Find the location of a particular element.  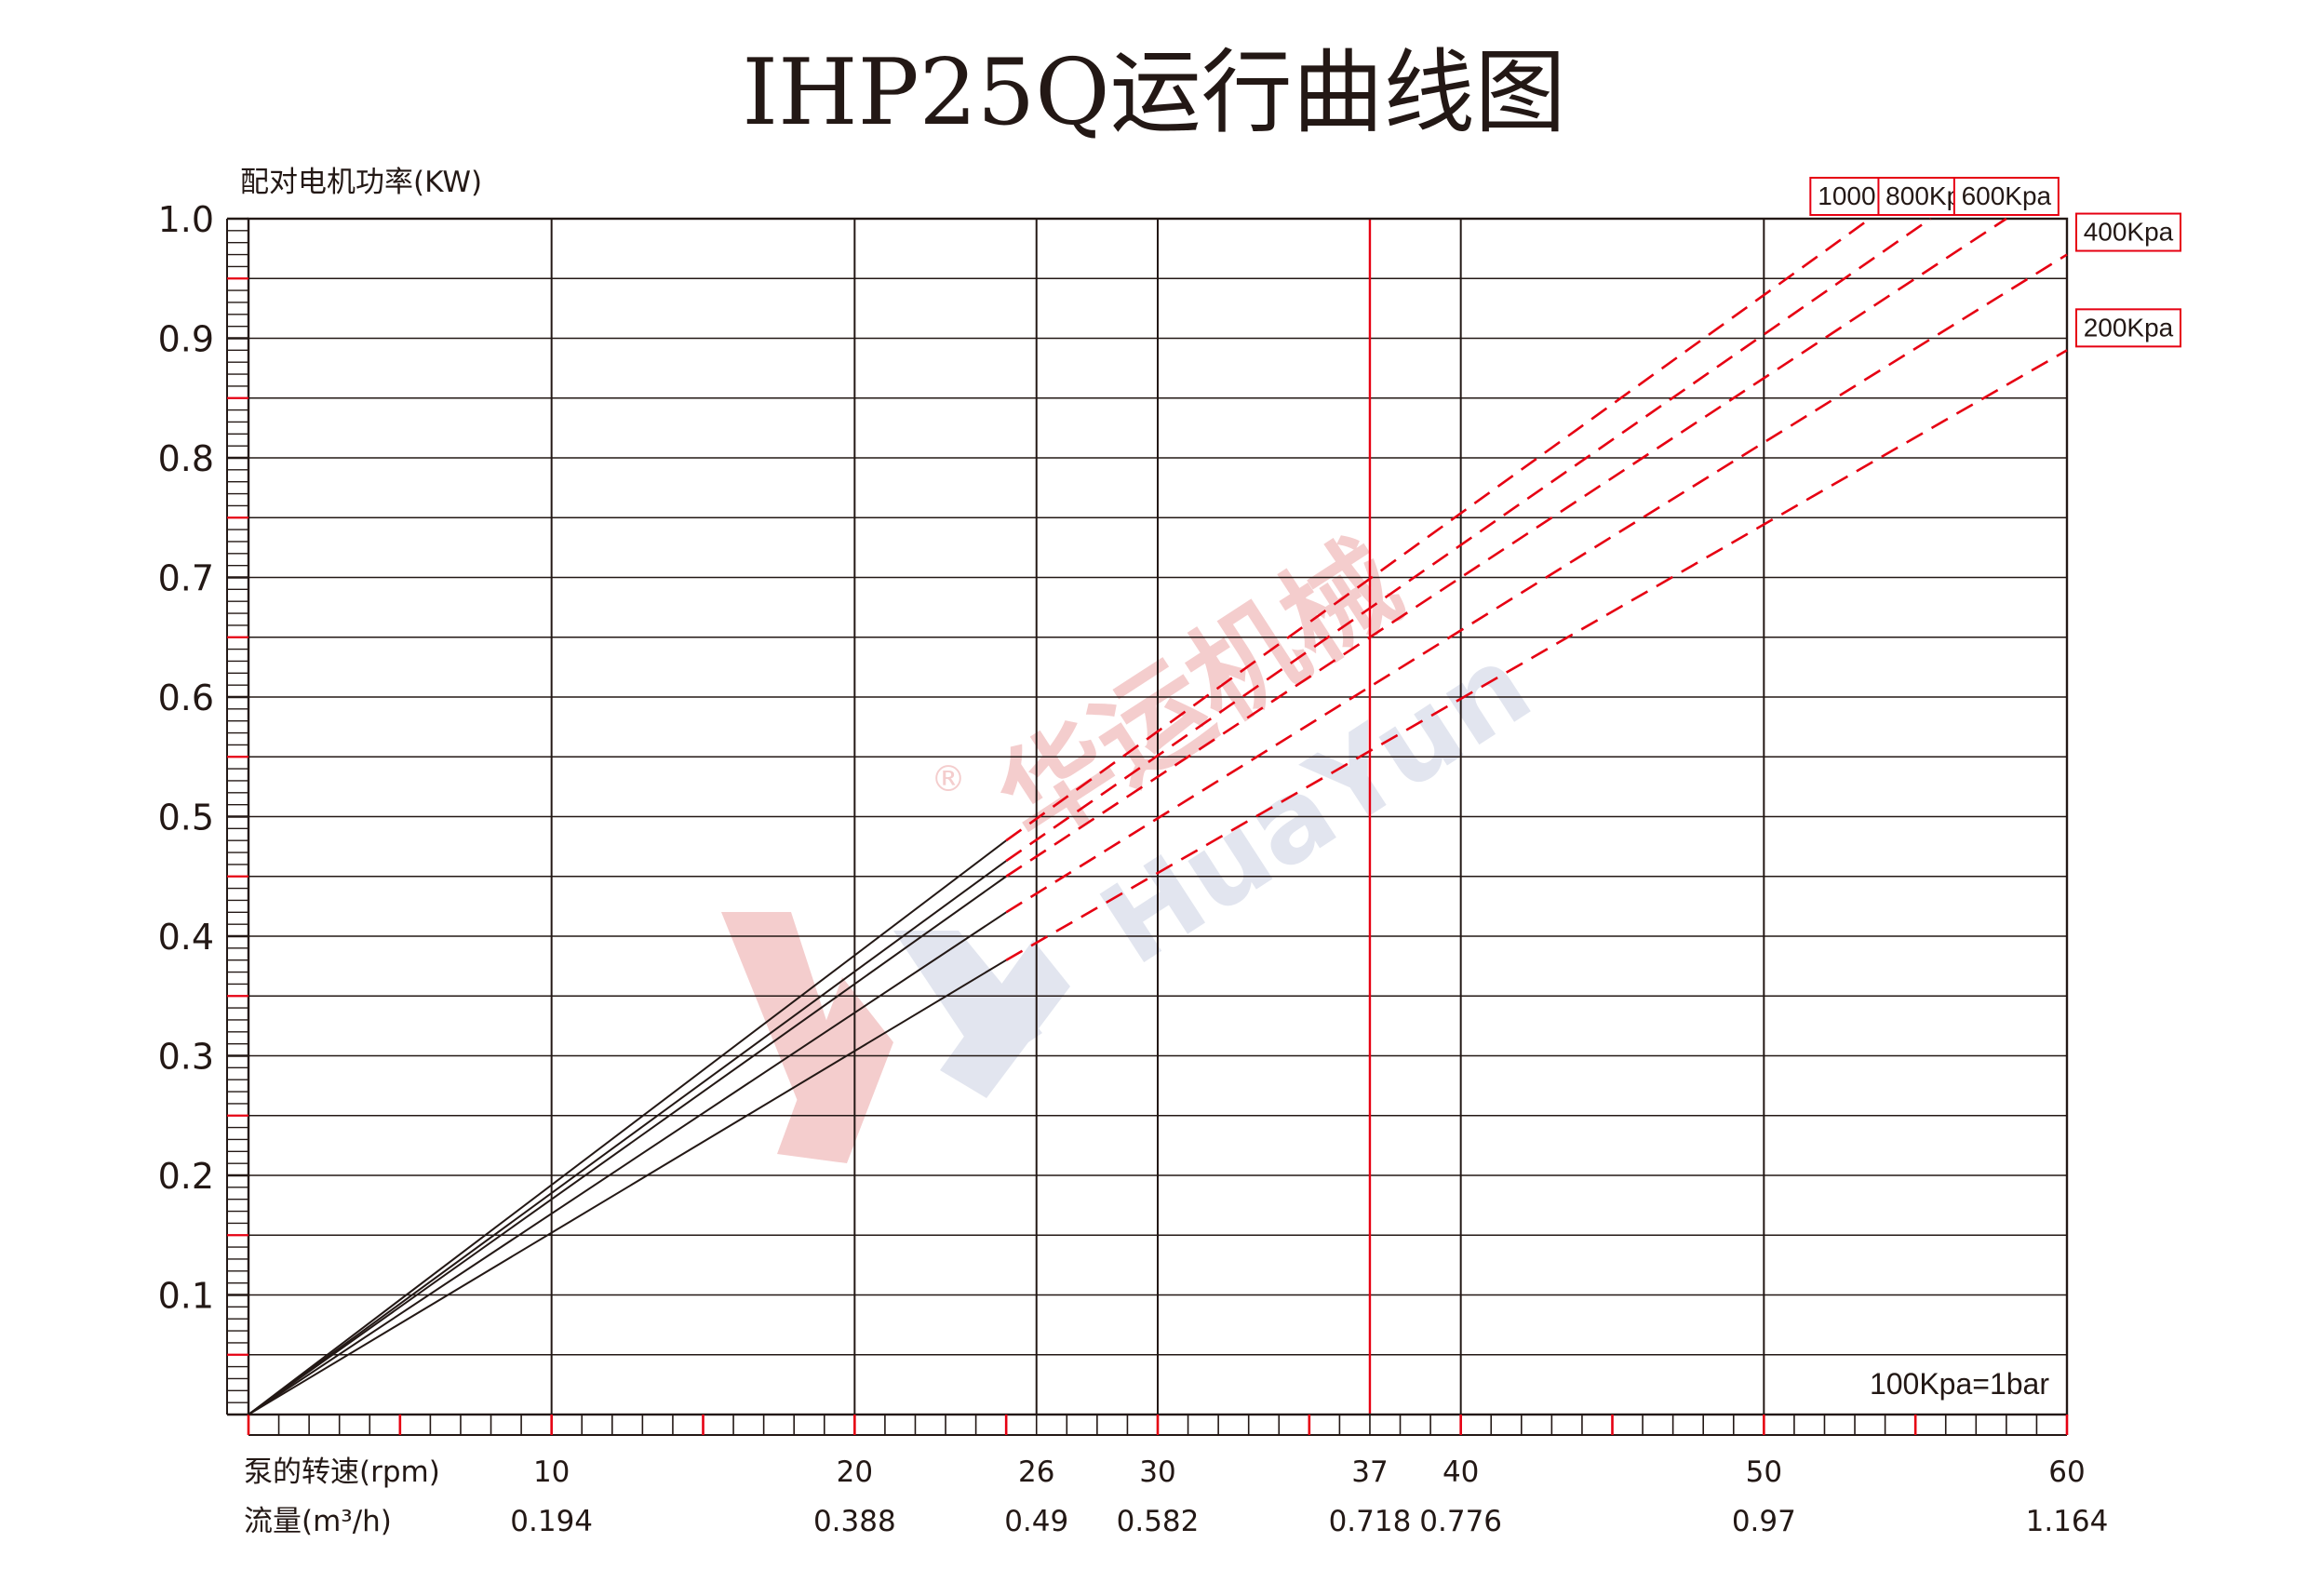

unit-note: 100Kpa=1bar is located at coordinates (1959, 1384).